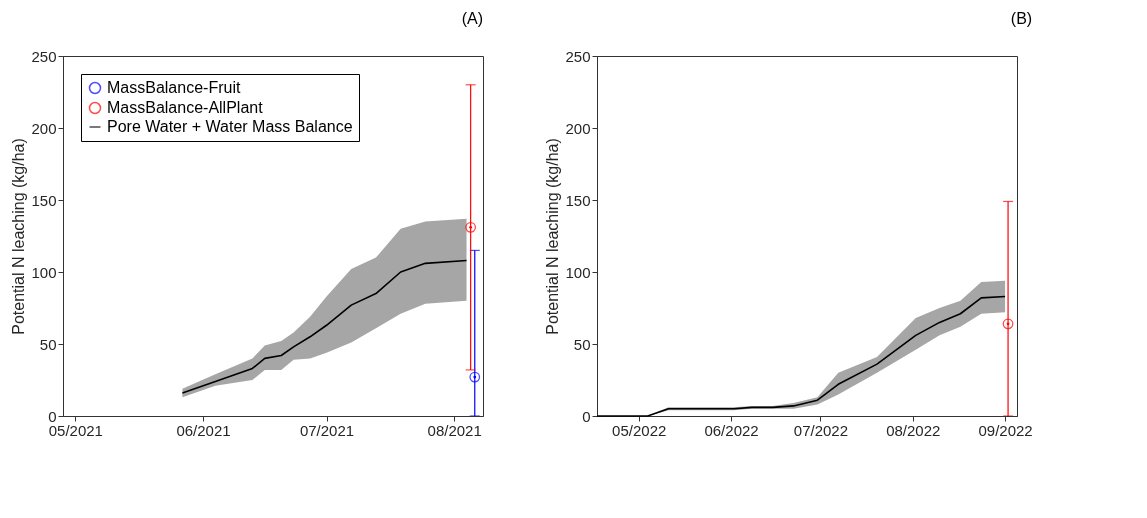  Describe the element at coordinates (327, 430) in the screenshot. I see `x-tick-label: 07/2021` at that location.